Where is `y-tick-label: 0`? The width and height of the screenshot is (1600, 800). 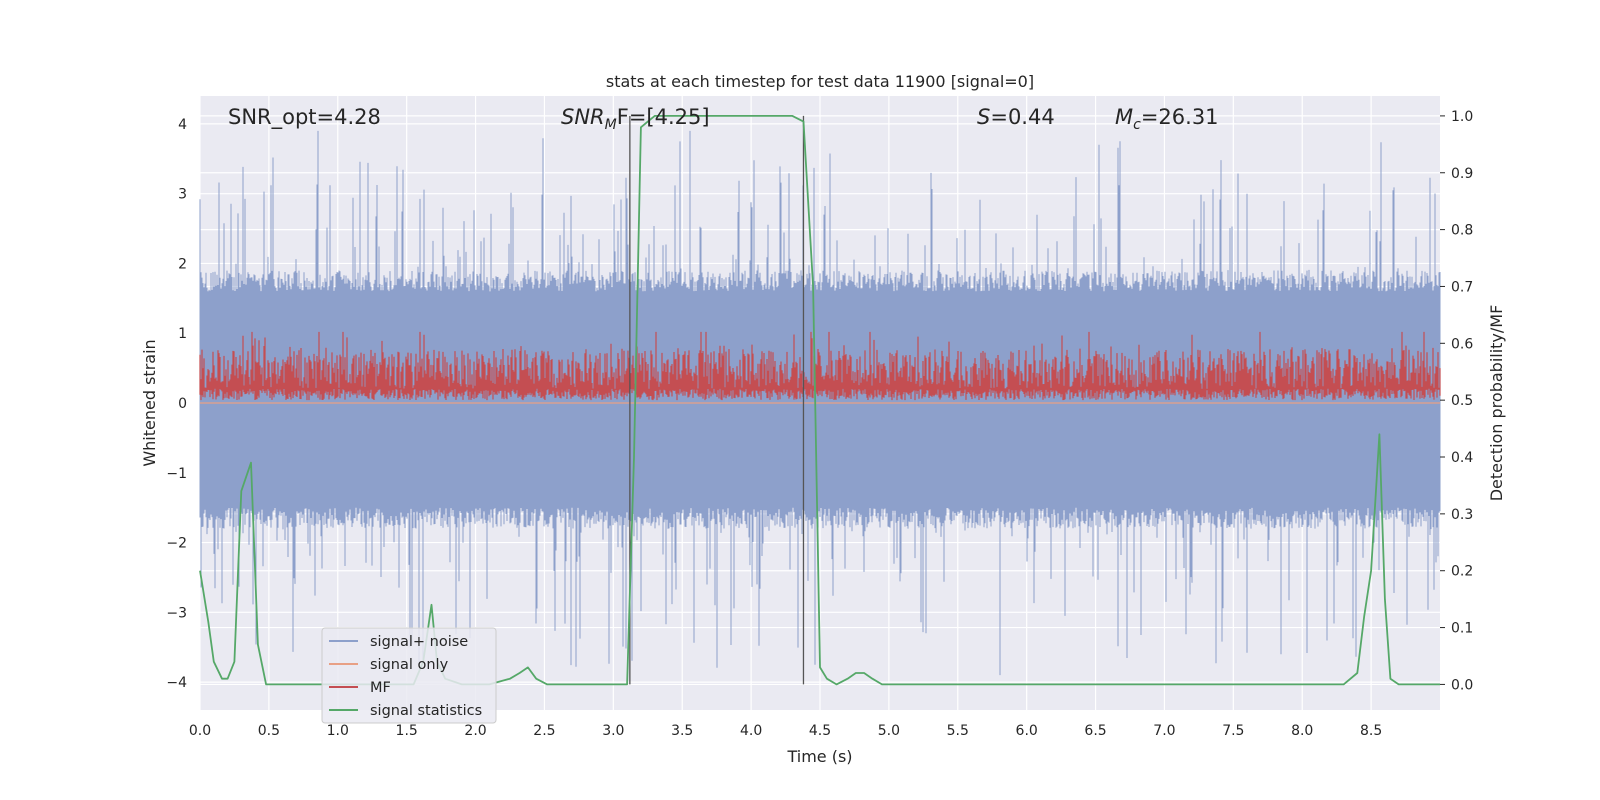
y-tick-label: 0 is located at coordinates (182, 404).